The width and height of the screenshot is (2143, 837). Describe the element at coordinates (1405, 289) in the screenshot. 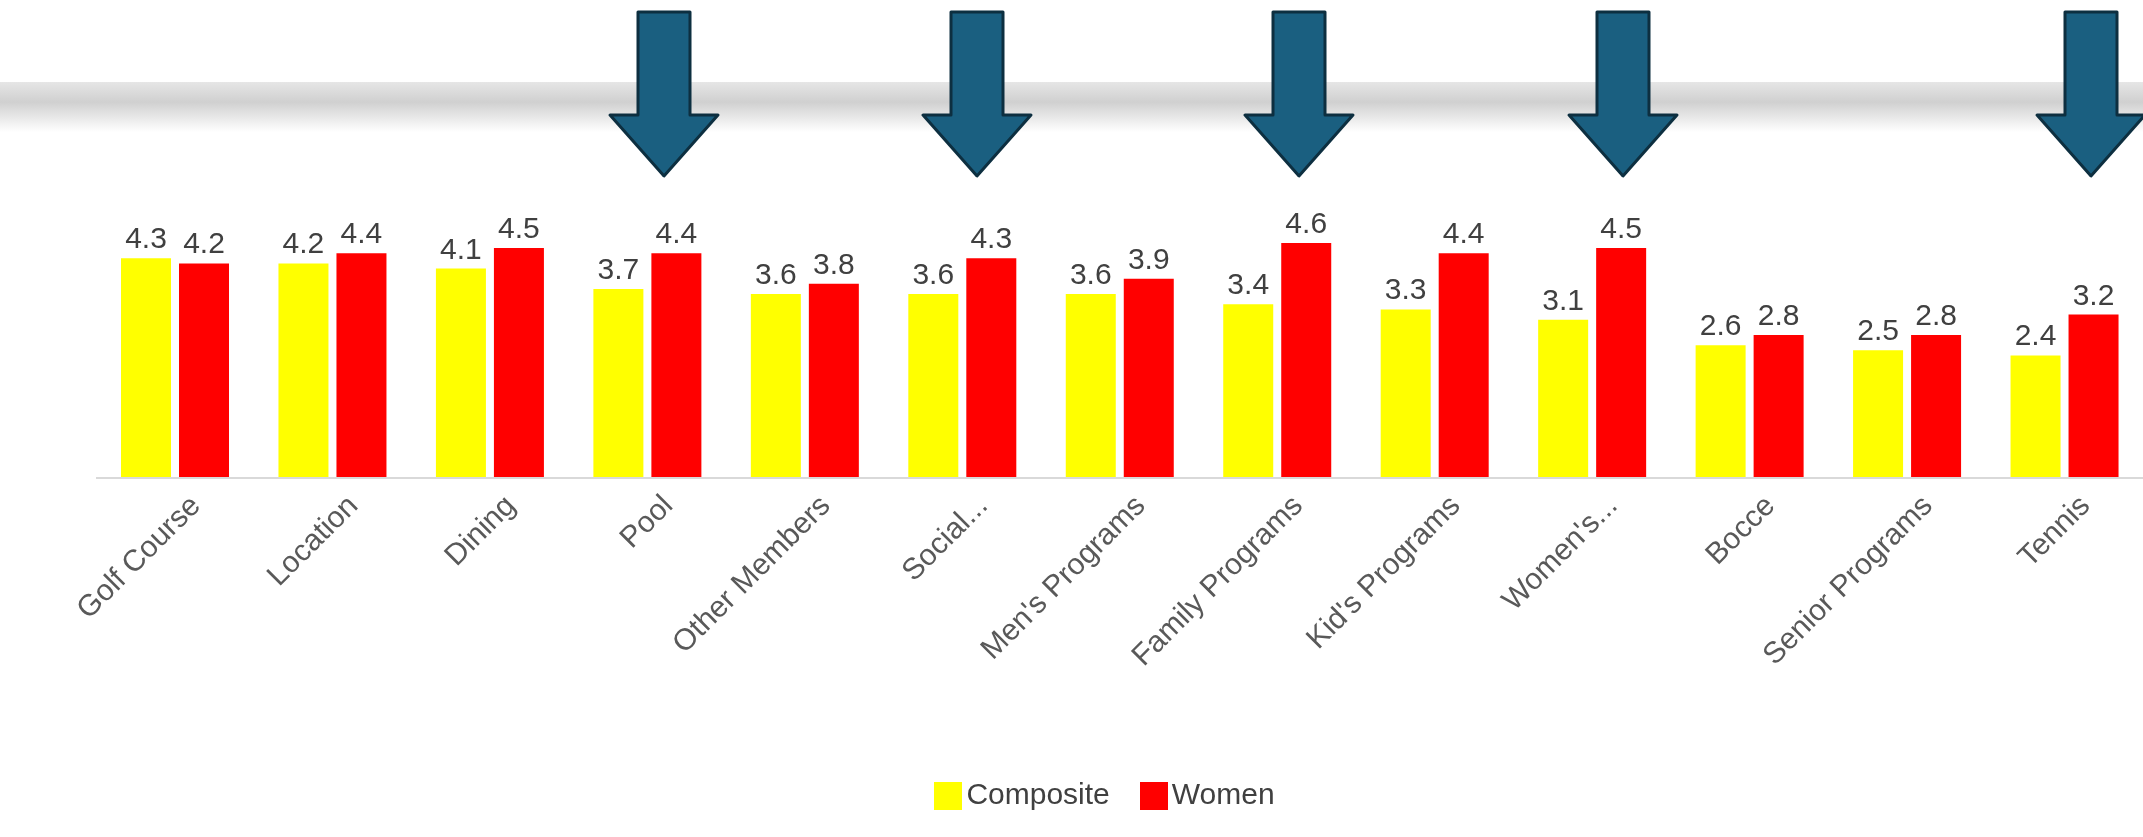

I see `data-label: 3.3` at that location.